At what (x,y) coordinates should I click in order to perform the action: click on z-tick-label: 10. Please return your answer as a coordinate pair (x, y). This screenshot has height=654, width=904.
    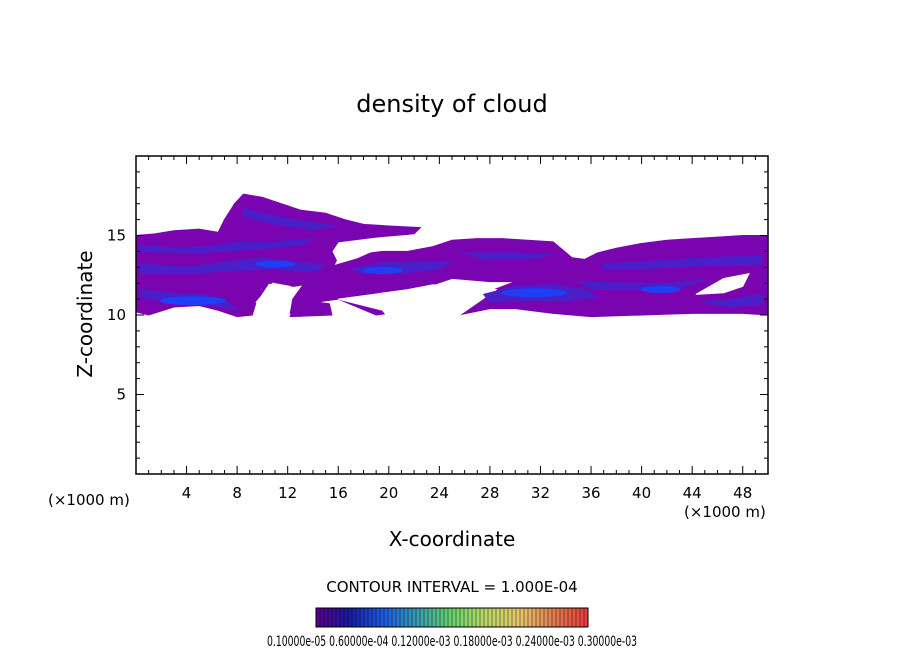
    Looking at the image, I should click on (116, 315).